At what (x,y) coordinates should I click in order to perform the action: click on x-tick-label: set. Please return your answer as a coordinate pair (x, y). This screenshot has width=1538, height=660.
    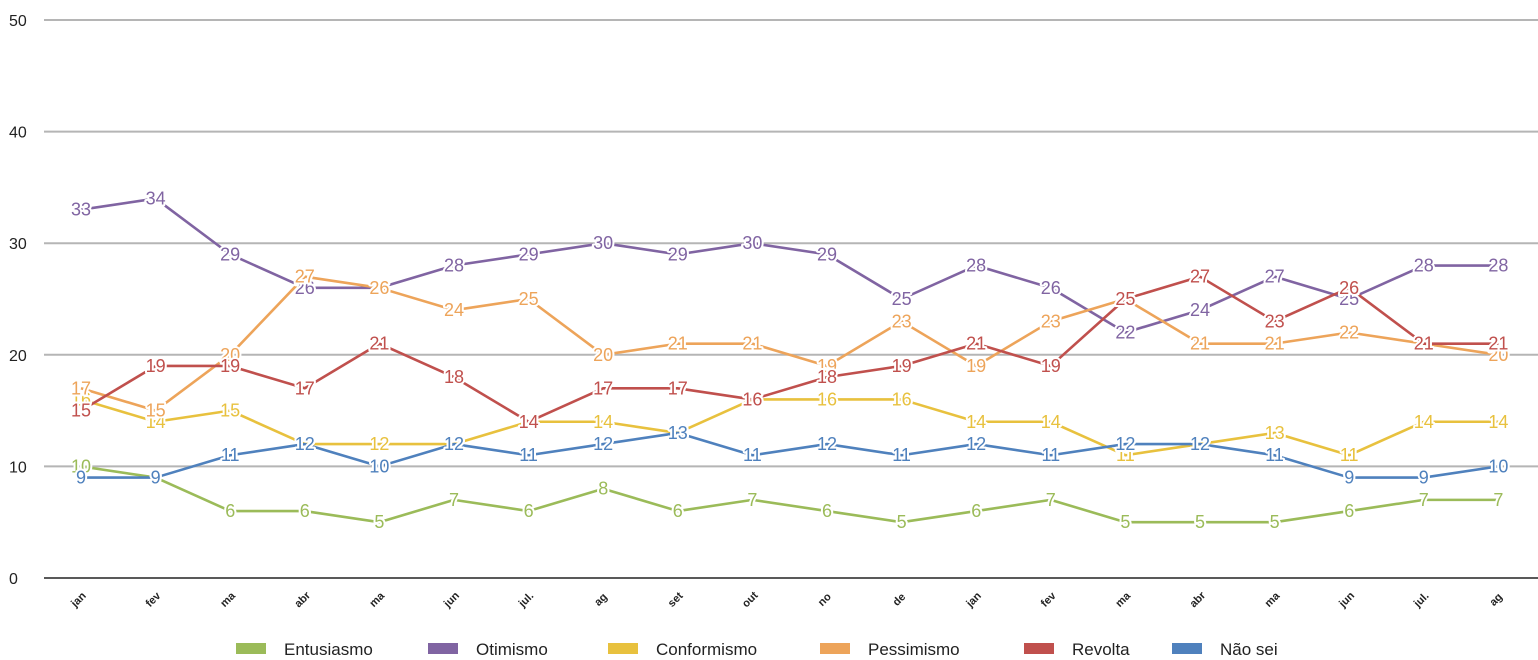
    Looking at the image, I should click on (676, 600).